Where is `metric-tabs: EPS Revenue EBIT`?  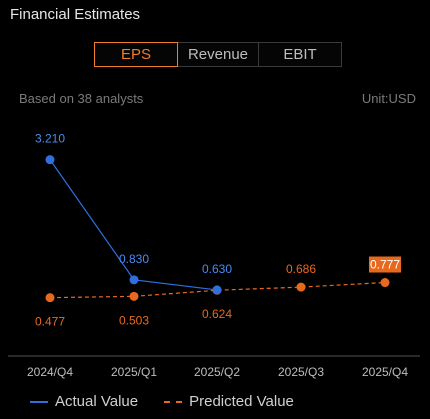
metric-tabs: EPS Revenue EBIT is located at coordinates (218, 54).